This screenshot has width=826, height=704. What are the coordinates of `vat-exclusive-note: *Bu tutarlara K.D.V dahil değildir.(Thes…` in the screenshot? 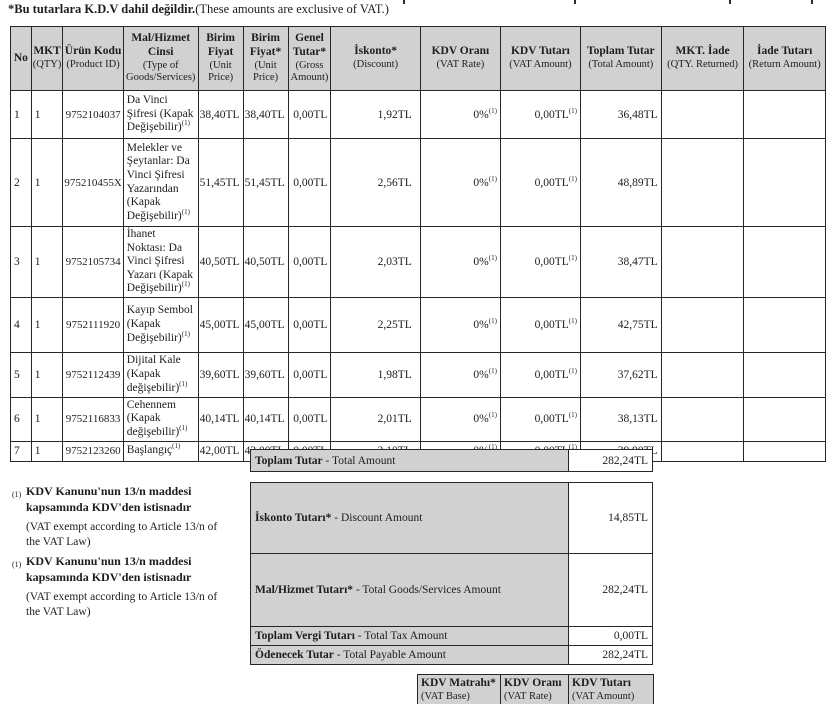 It's located at (198, 9).